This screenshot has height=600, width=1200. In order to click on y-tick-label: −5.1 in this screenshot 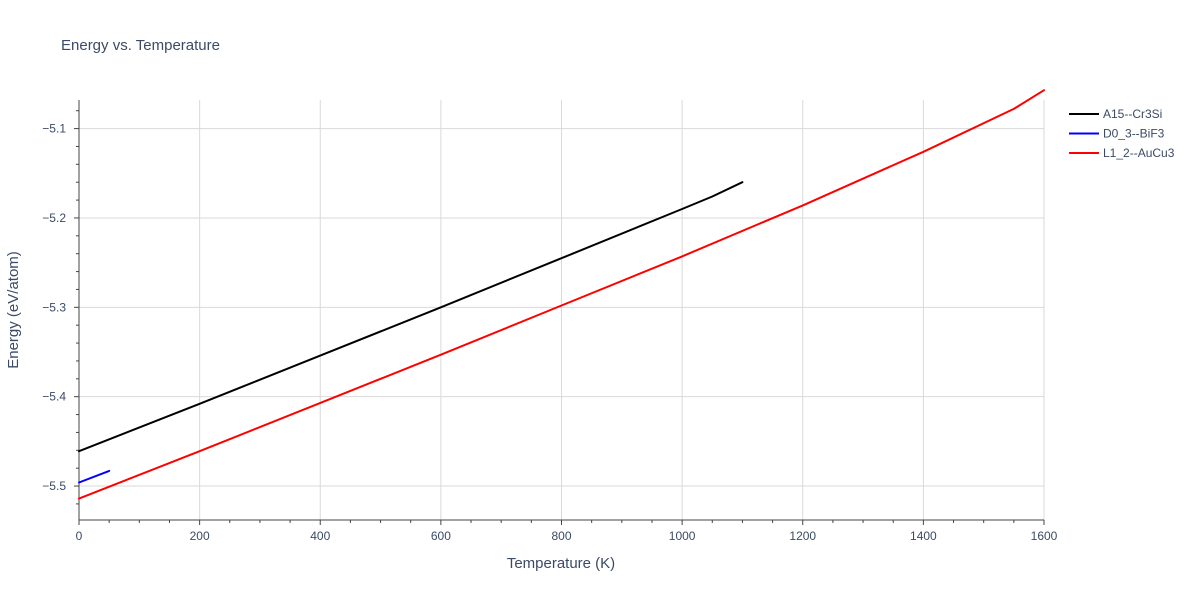, I will do `click(54, 129)`.